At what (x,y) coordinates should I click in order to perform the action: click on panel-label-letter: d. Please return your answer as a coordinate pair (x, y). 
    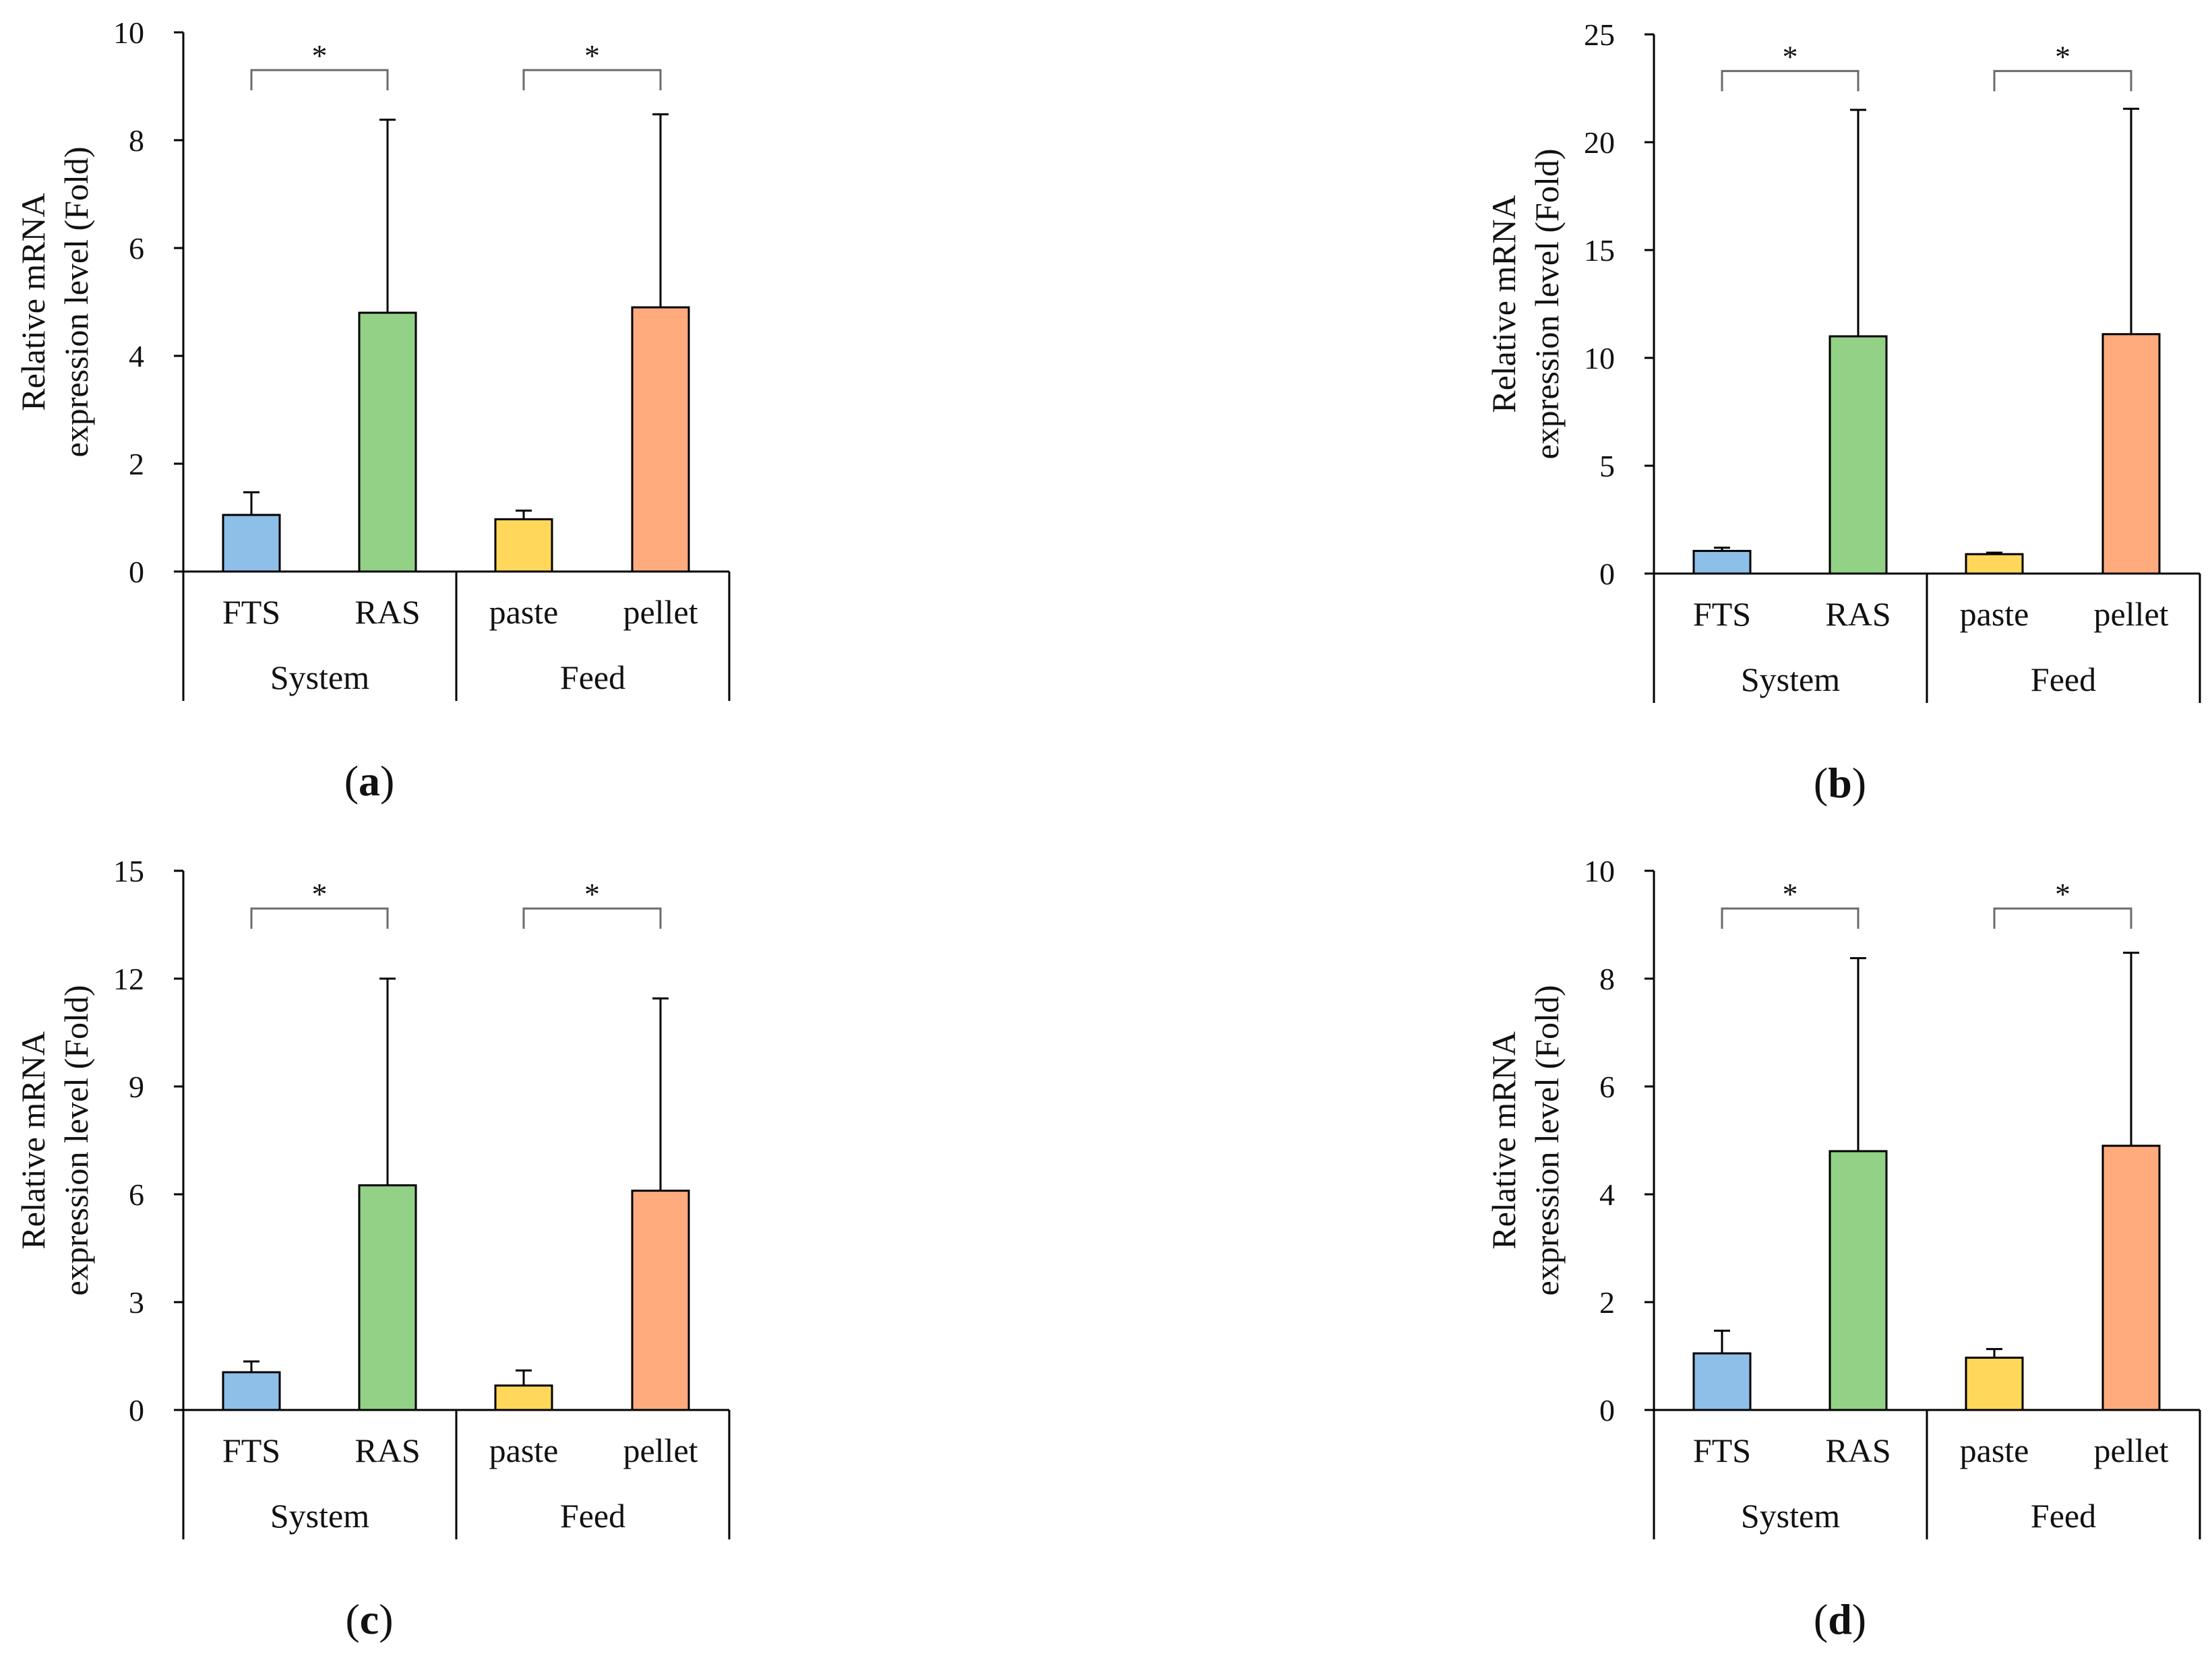
    Looking at the image, I should click on (1840, 1619).